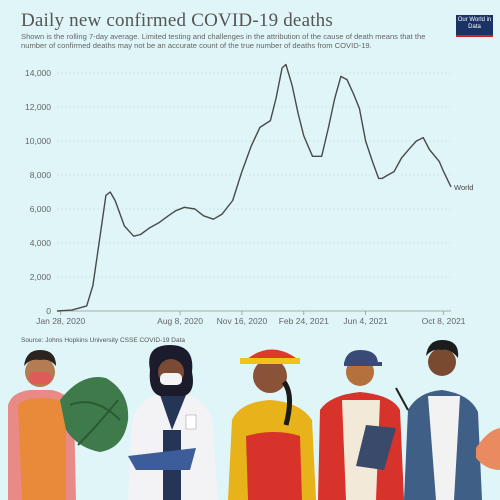 This screenshot has width=500, height=500. Describe the element at coordinates (304, 321) in the screenshot. I see `x-tick-label: Feb 24, 2021` at that location.